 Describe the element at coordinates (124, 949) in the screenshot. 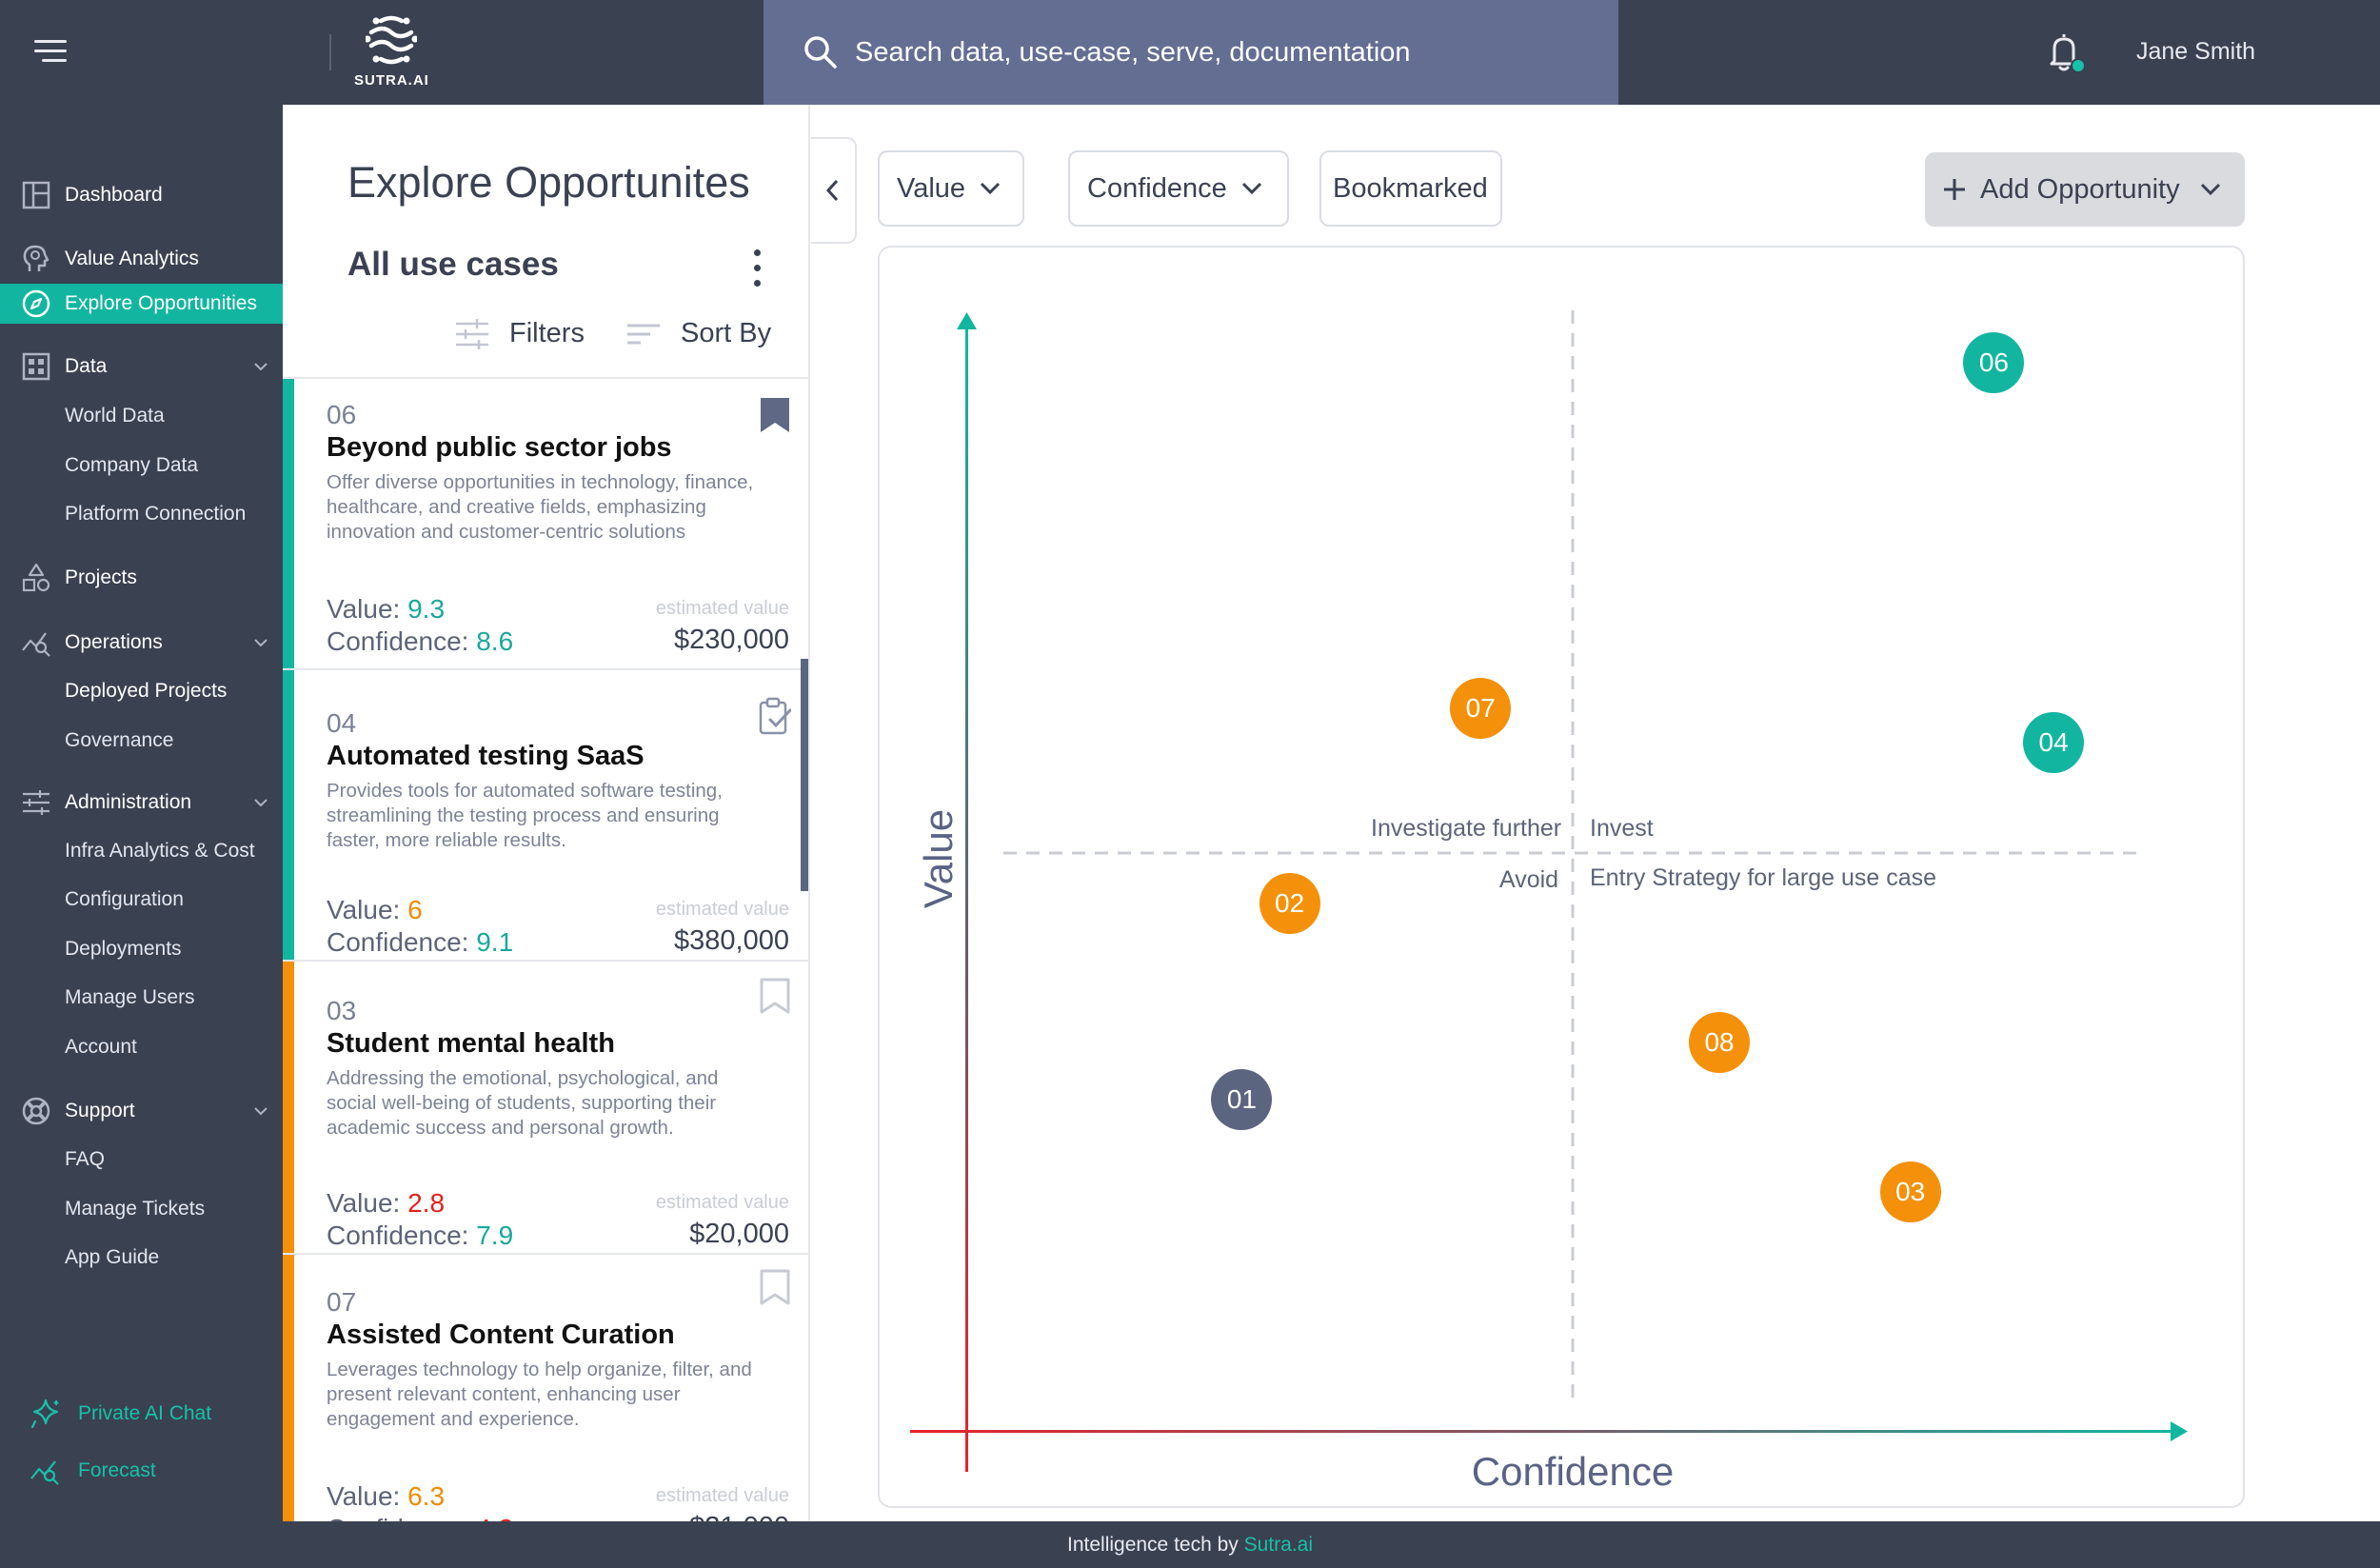

I see `sidebar-subitem-deployments: Deployments` at that location.